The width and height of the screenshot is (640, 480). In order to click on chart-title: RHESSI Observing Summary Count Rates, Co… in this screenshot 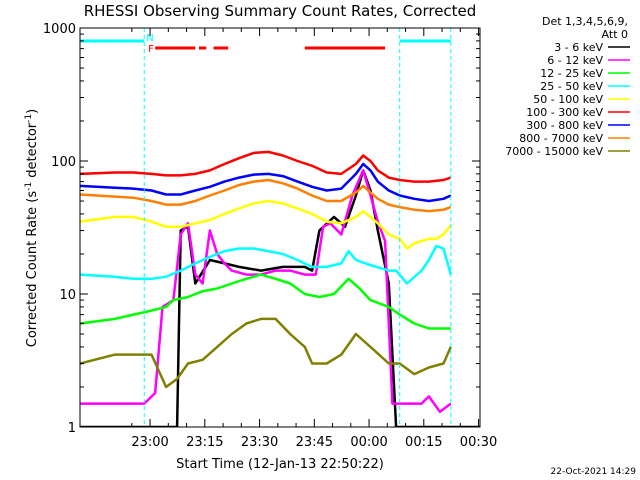, I will do `click(280, 11)`.